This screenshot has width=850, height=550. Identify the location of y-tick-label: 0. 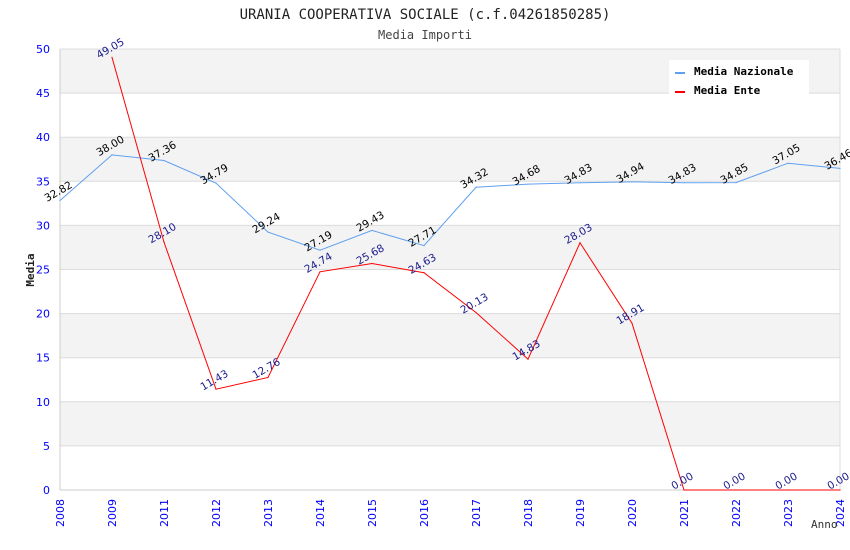
(46, 490).